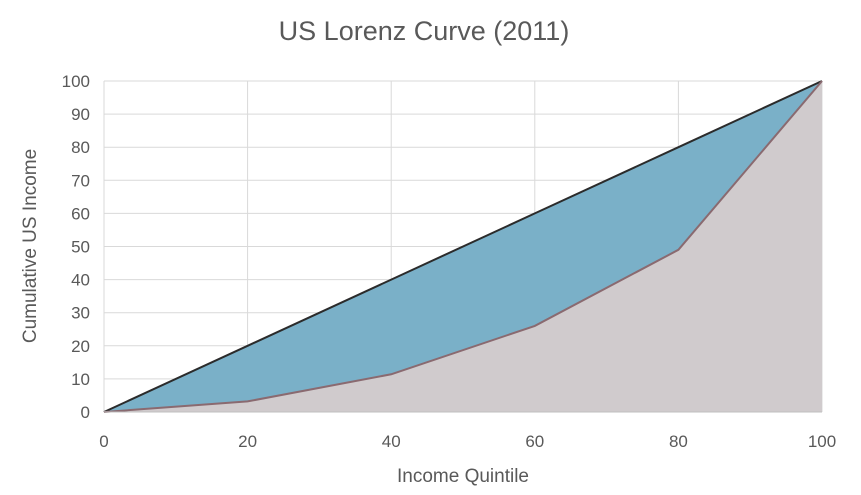  Describe the element at coordinates (103, 441) in the screenshot. I see `x-tick-label: 0` at that location.